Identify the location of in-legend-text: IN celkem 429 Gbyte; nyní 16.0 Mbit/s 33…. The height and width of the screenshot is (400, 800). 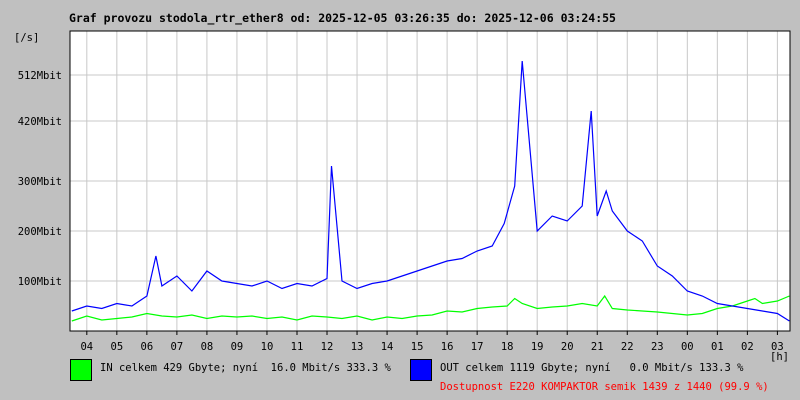
(245, 368).